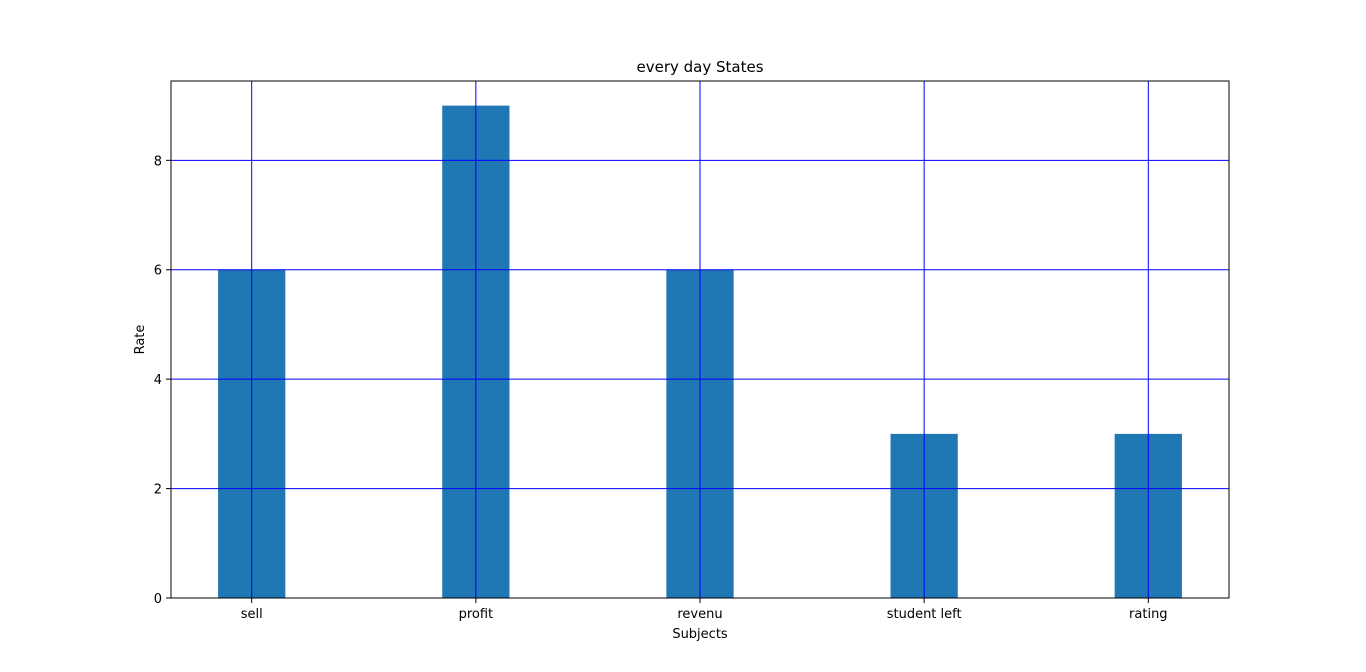 The width and height of the screenshot is (1366, 672). Describe the element at coordinates (252, 614) in the screenshot. I see `x-tick-label: sell` at that location.